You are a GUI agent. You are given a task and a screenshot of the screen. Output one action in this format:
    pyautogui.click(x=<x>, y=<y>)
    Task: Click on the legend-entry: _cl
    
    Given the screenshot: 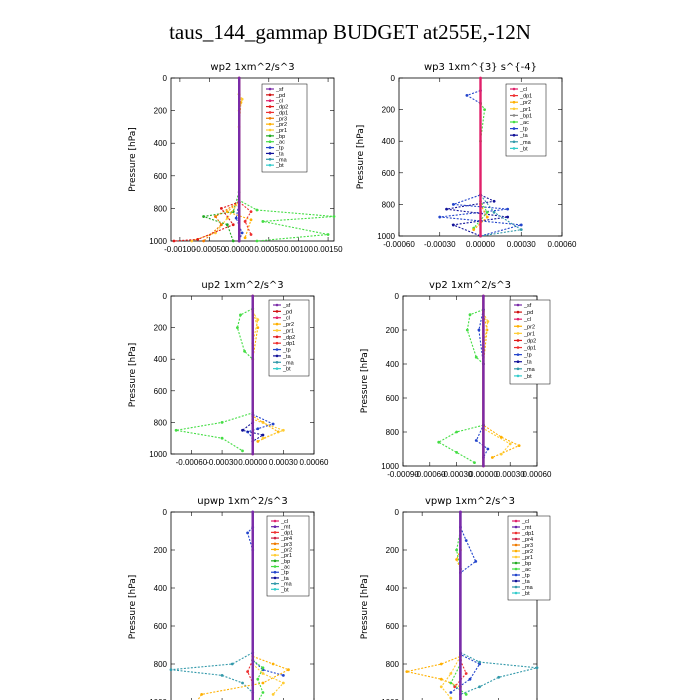 What is the action you would take?
    pyautogui.click(x=279, y=102)
    